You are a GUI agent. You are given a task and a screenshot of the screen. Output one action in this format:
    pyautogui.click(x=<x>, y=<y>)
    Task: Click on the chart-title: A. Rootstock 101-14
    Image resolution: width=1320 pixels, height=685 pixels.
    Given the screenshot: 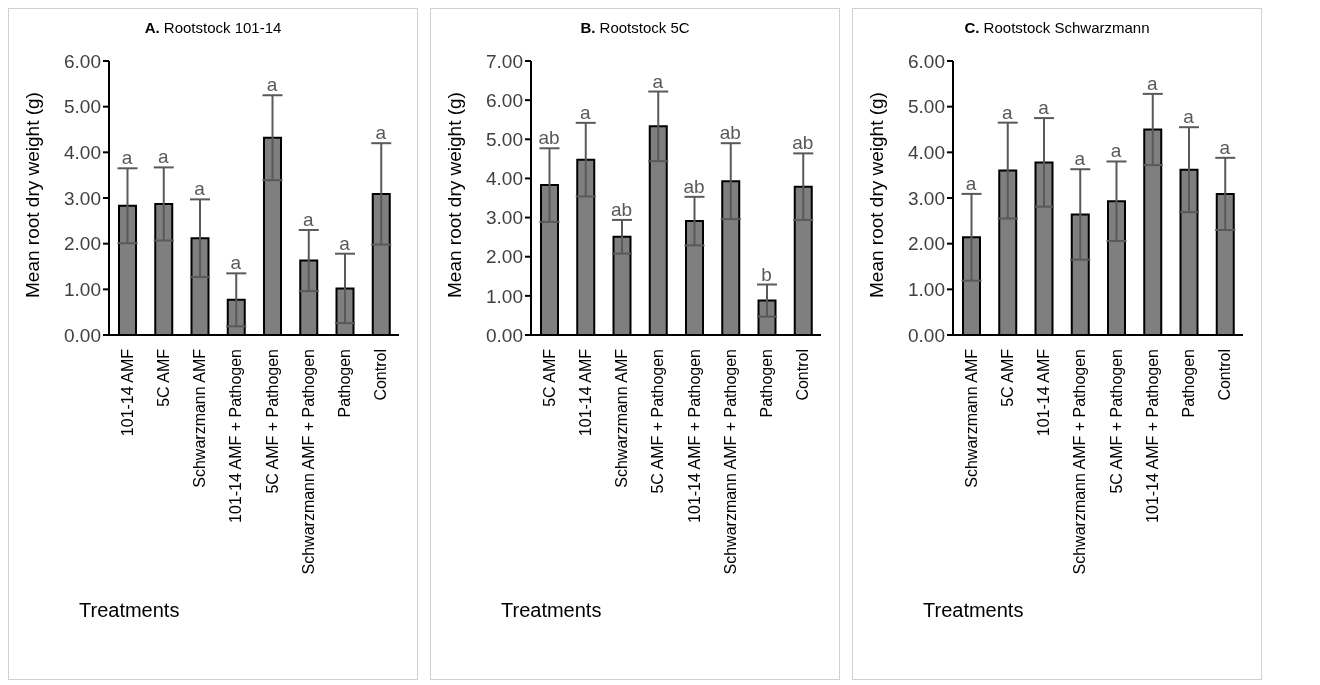 What is the action you would take?
    pyautogui.click(x=213, y=27)
    